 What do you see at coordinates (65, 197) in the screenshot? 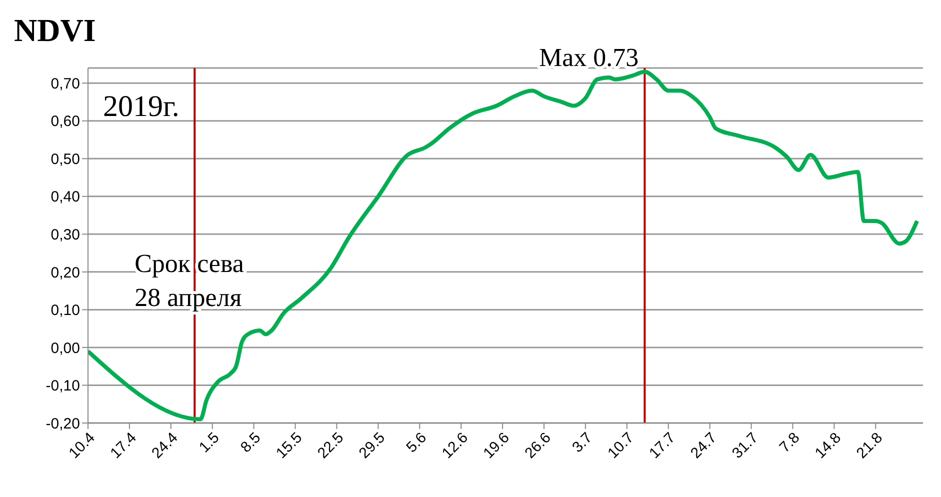
I see `y-tick-label: 0,40` at bounding box center [65, 197].